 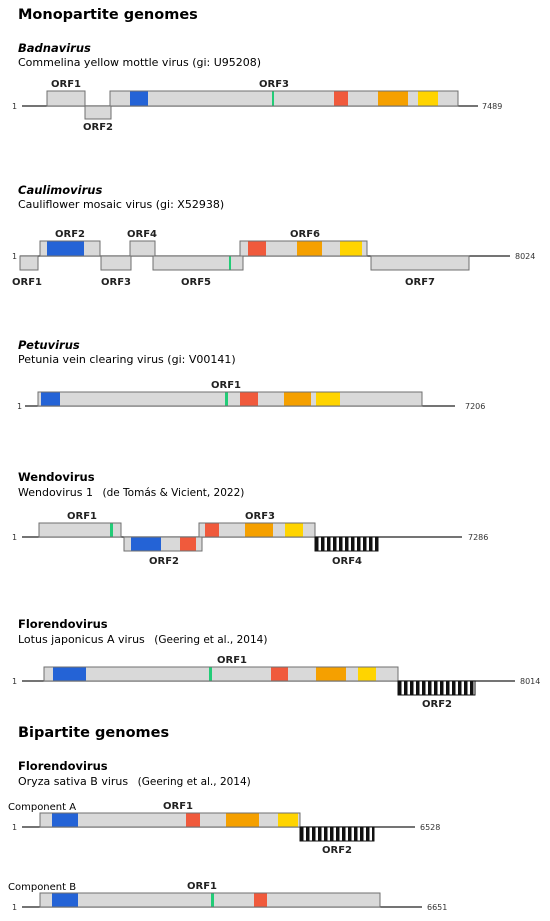 What do you see at coordinates (55, 492) in the screenshot?
I see `virus-wendovirus-name: Wendovirus 1` at bounding box center [55, 492].